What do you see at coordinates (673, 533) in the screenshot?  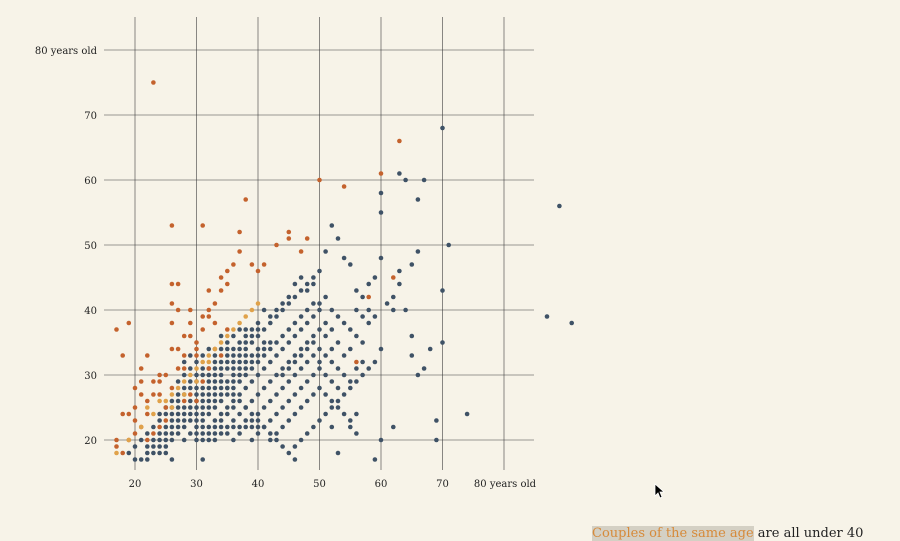 I see `caption-highlight: Couples of the same age` at bounding box center [673, 533].